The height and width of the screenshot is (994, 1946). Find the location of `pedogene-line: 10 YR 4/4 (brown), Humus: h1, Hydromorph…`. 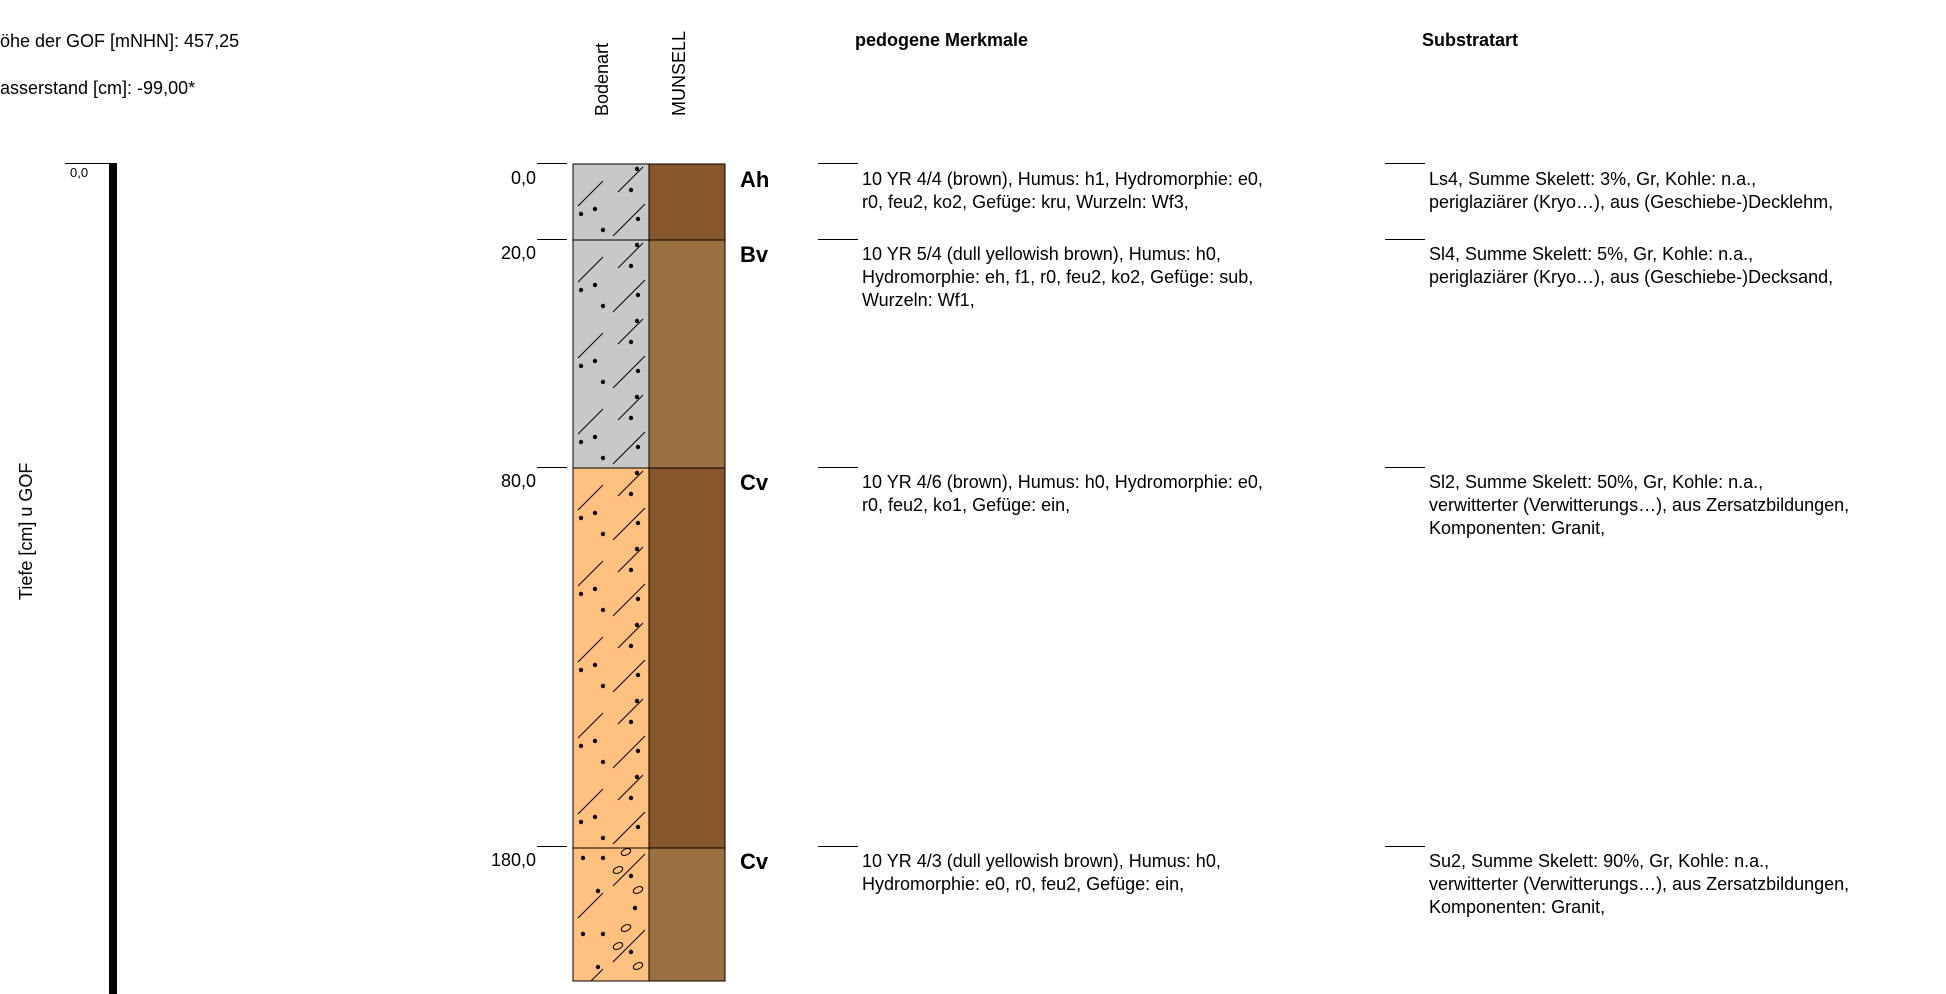

pedogene-line: 10 YR 4/4 (brown), Humus: h1, Hydromorph… is located at coordinates (1062, 179).